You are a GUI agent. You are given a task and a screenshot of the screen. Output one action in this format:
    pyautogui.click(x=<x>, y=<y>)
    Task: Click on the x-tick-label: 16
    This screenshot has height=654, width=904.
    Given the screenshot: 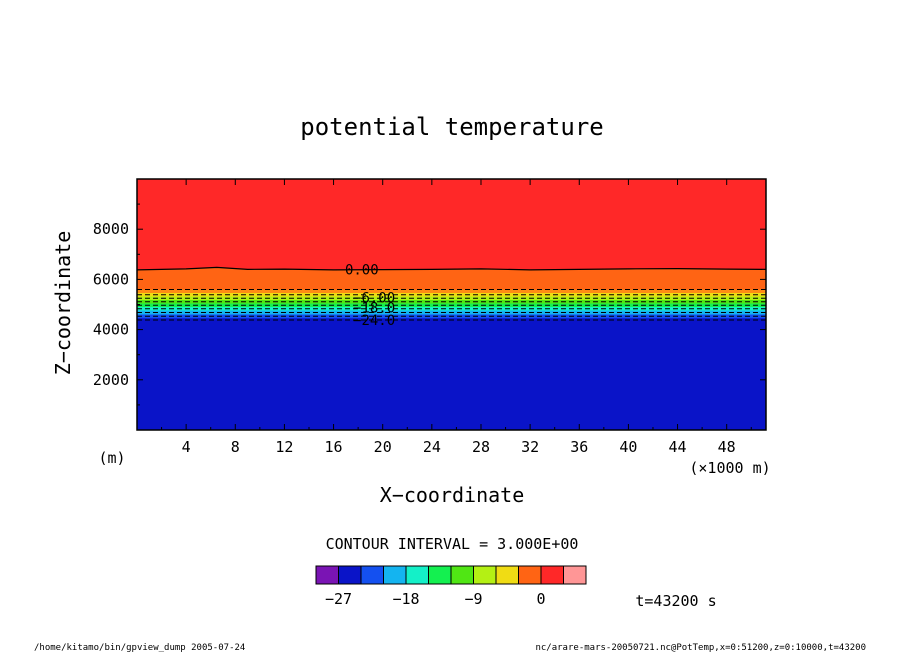 What is the action you would take?
    pyautogui.click(x=334, y=447)
    